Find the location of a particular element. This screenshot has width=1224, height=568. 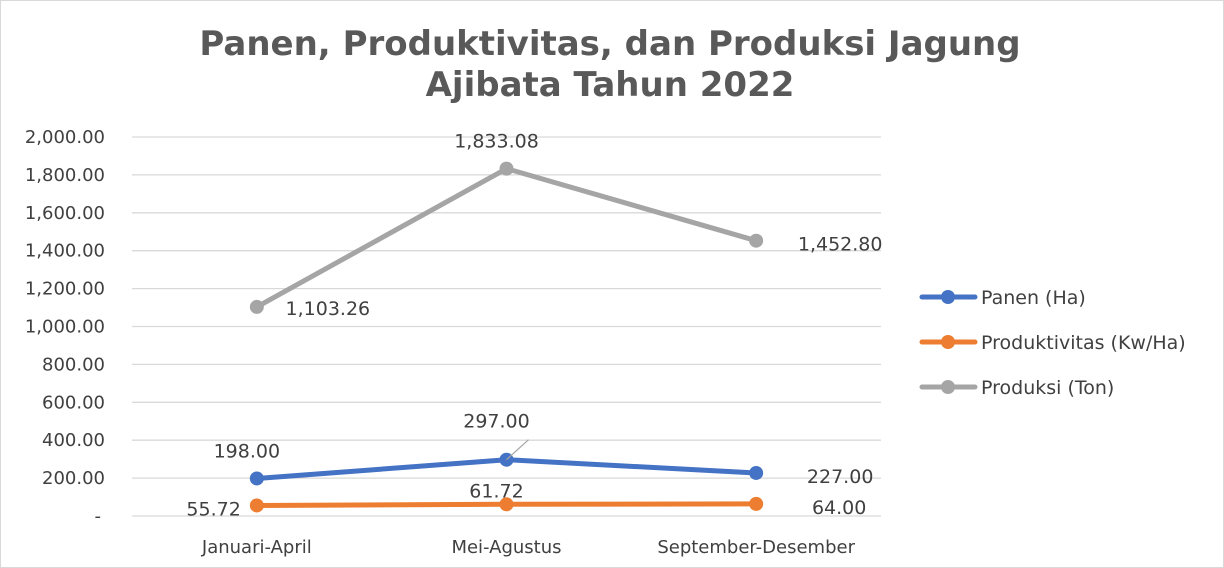

label-leader-line is located at coordinates (517, 450).